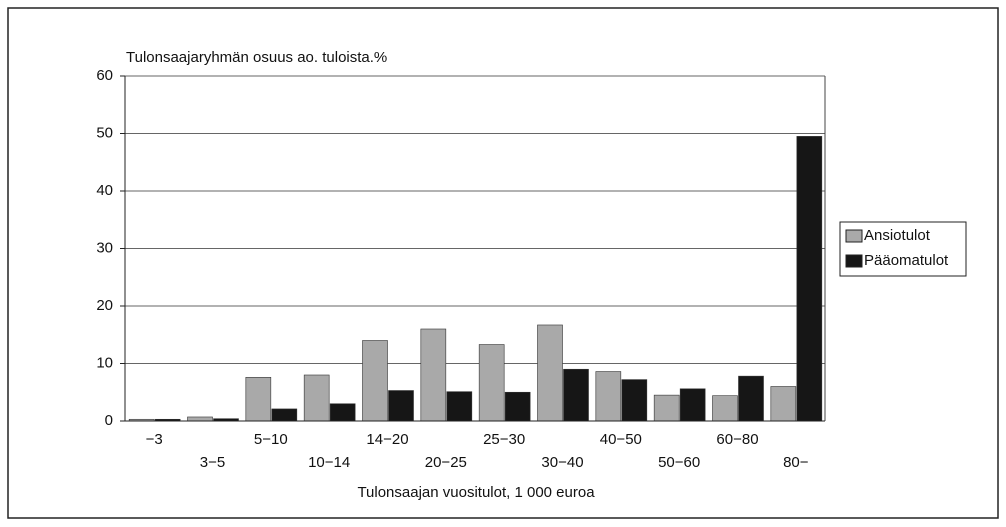  Describe the element at coordinates (906, 260) in the screenshot. I see `legend-label: Pääomatulot` at that location.